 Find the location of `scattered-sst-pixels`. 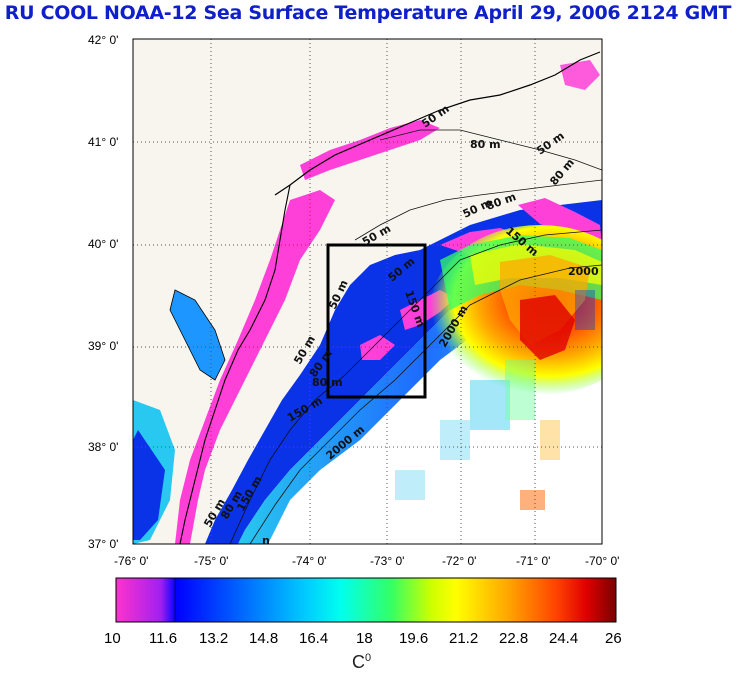

scattered-sst-pixels is located at coordinates (495, 400).